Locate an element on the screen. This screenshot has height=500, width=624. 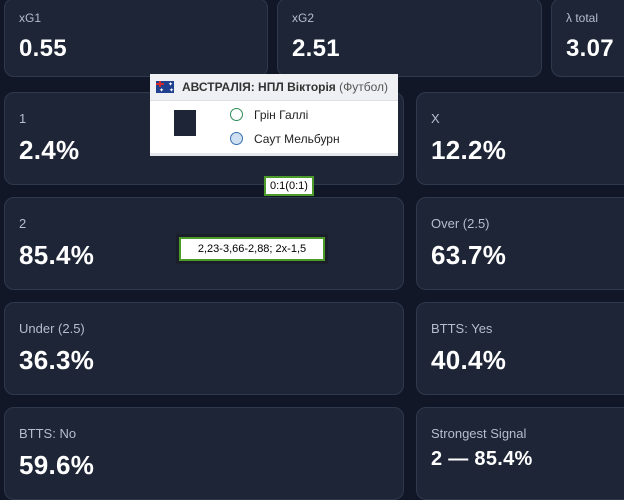
stat-label: xG1 is located at coordinates (30, 18).